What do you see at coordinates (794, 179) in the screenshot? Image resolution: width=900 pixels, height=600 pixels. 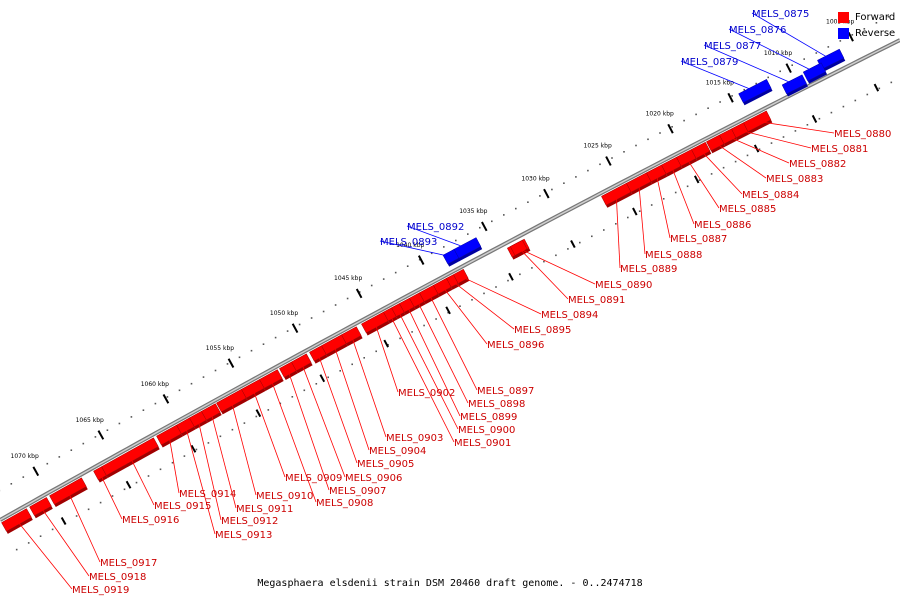 I see `gene-label: MELS_0883` at bounding box center [794, 179].